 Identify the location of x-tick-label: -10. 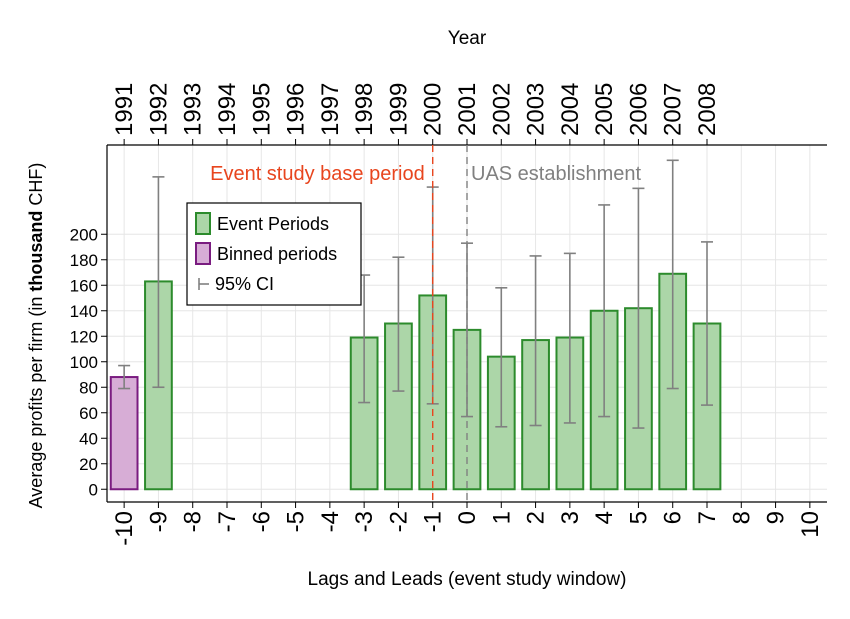
(124, 528).